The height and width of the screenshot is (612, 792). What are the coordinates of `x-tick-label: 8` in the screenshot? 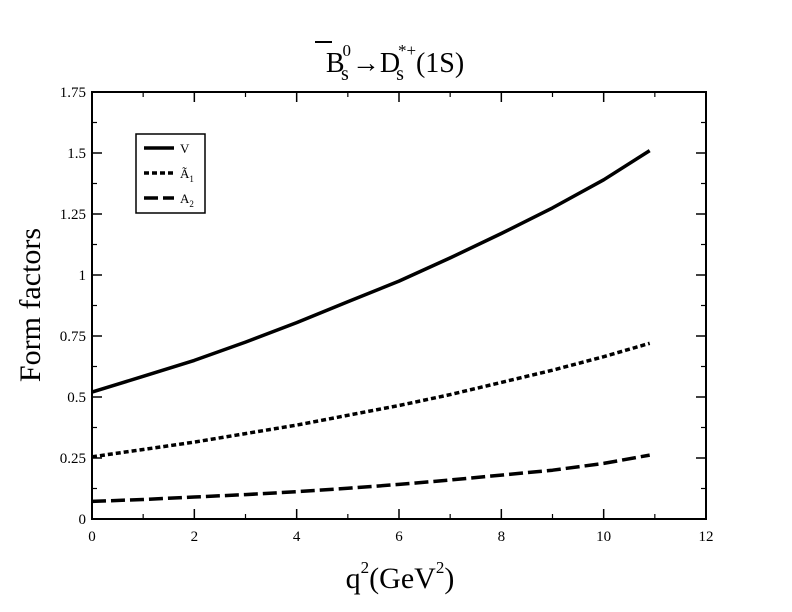 It's located at (502, 537).